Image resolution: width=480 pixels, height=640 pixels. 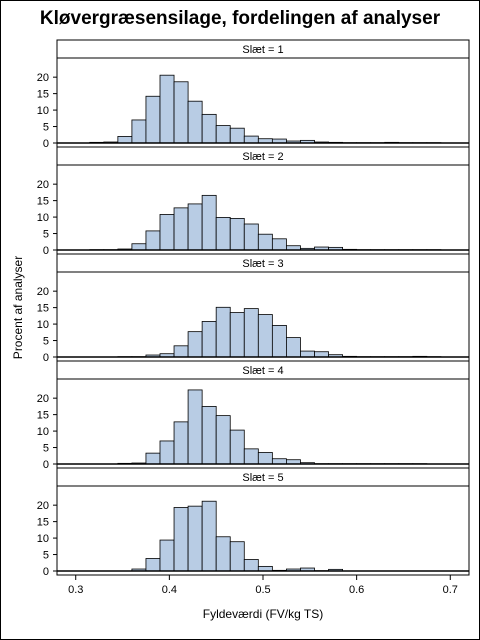 I want to click on x-tick-label: 0.4, so click(x=169, y=590).